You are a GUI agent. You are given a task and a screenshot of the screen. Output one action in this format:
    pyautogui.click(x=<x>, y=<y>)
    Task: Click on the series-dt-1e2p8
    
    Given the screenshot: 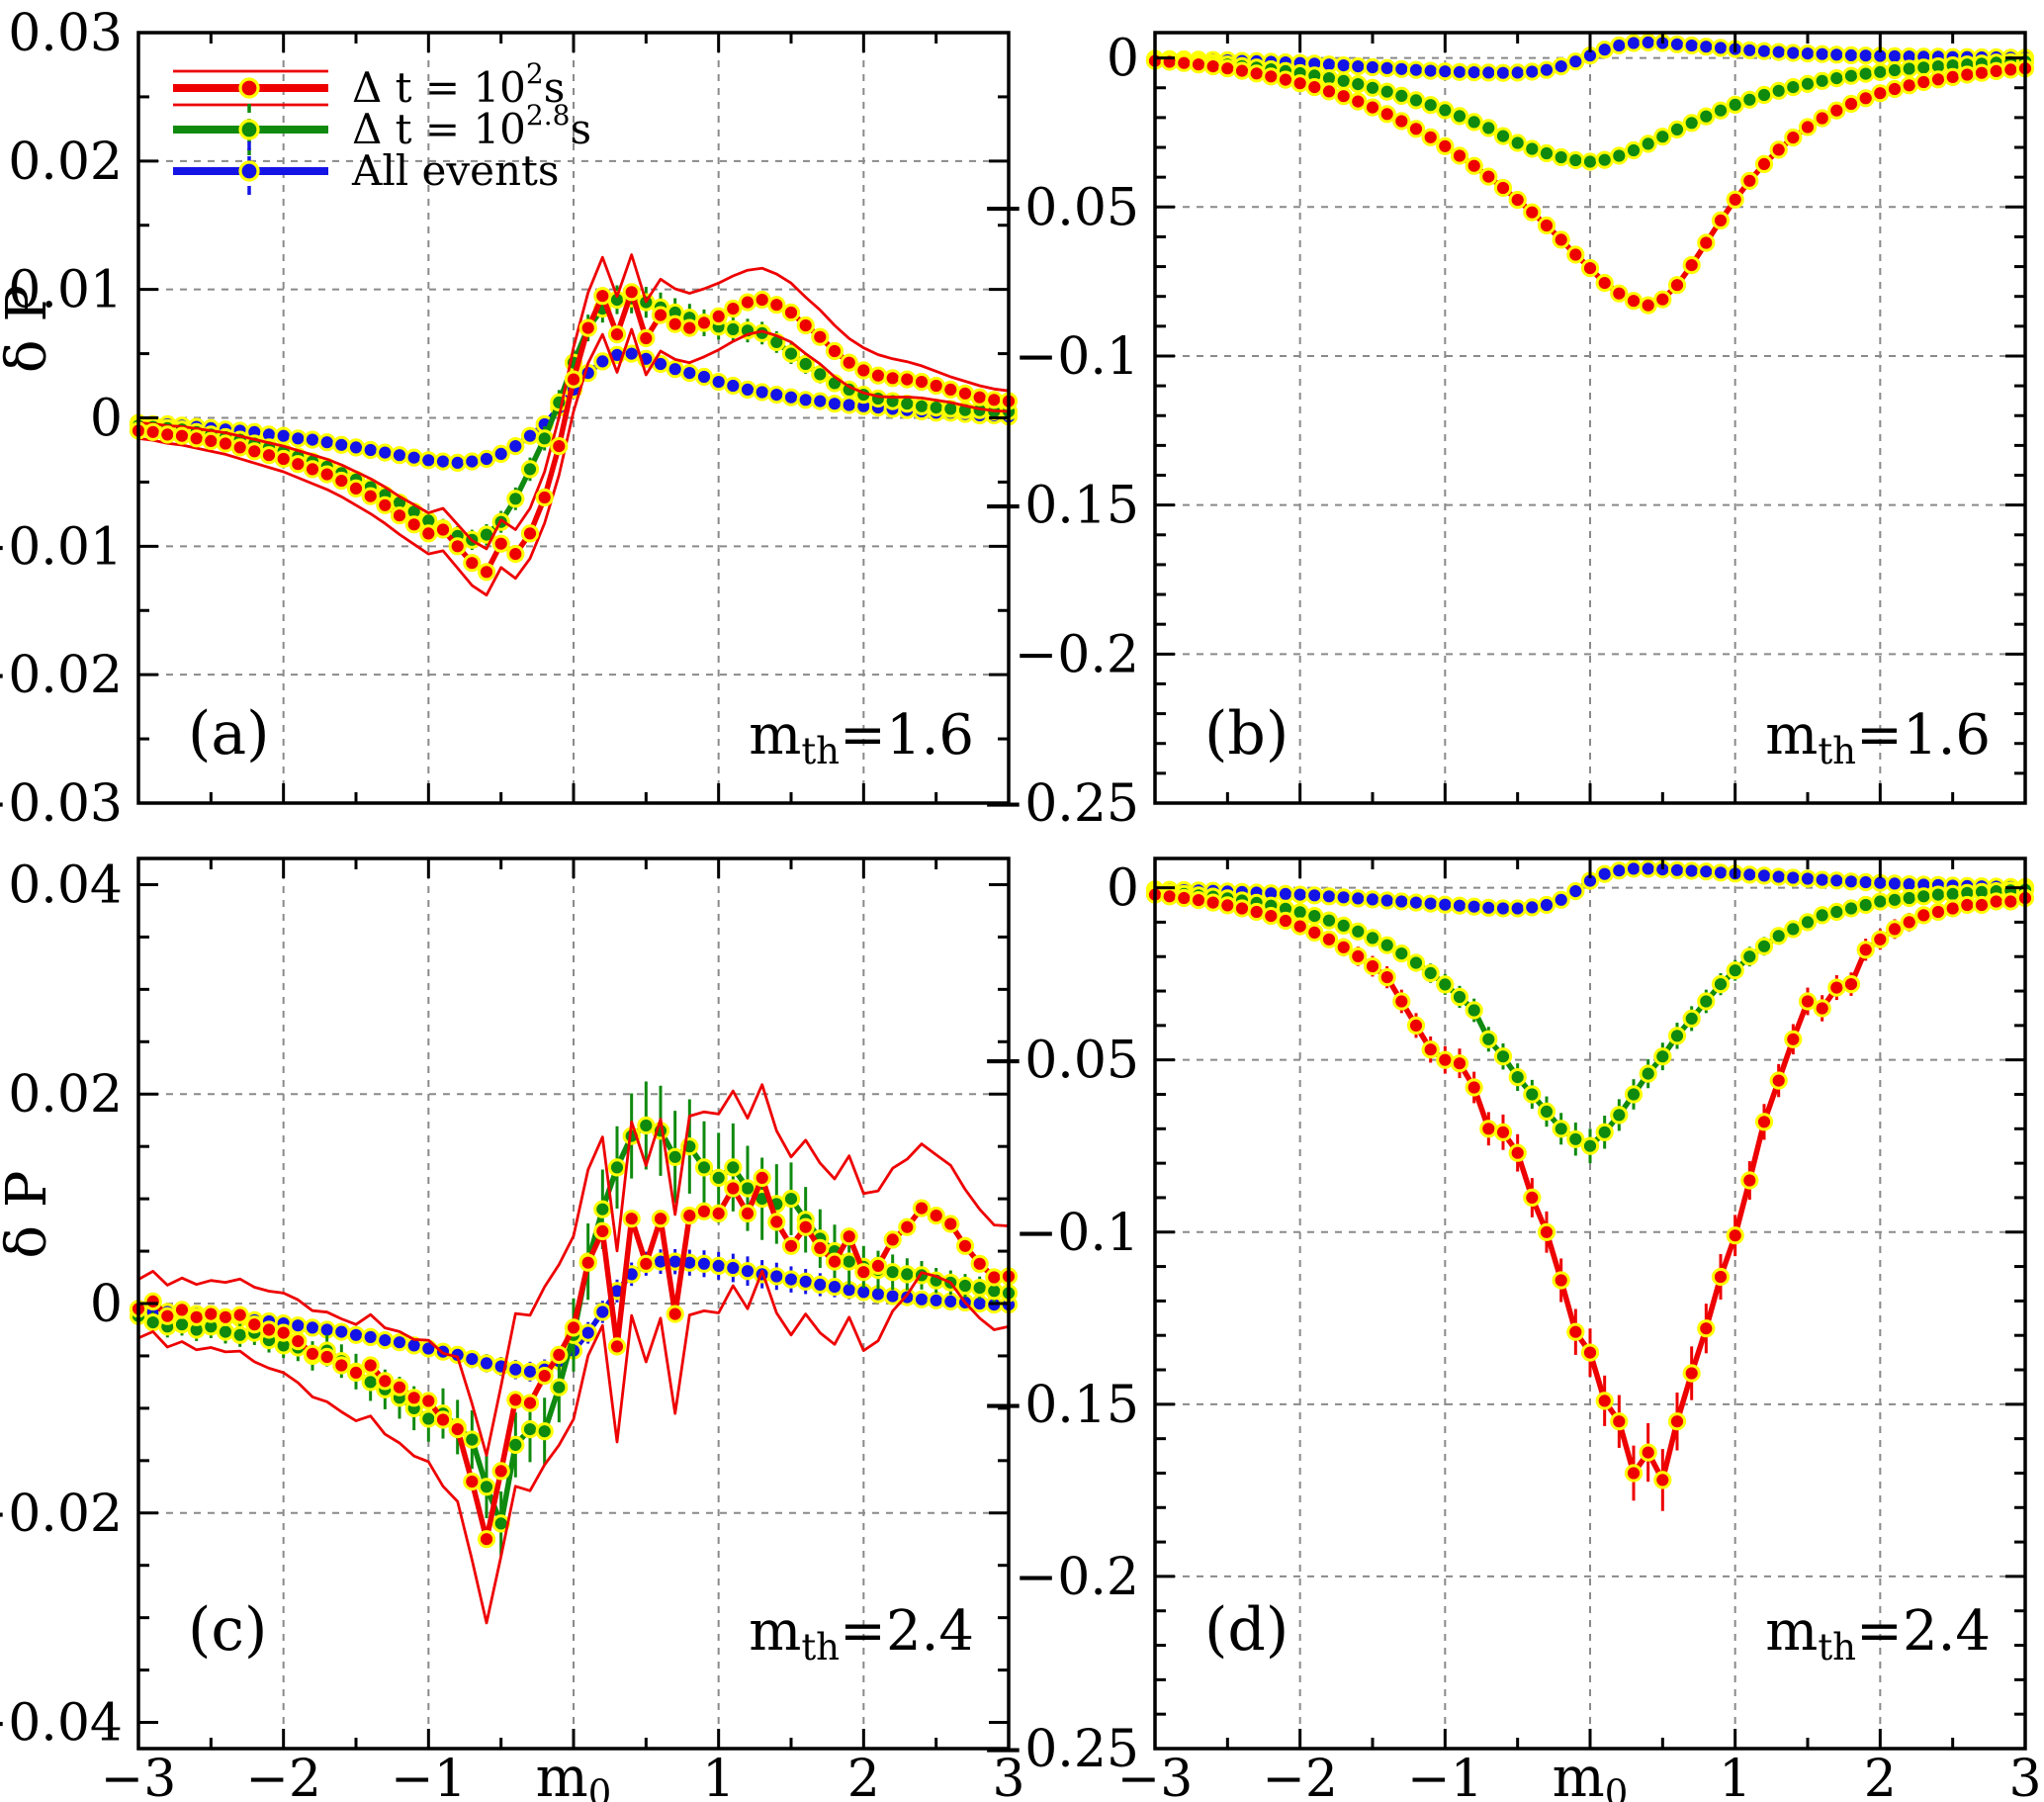 What is the action you would take?
    pyautogui.click(x=1590, y=1022)
    